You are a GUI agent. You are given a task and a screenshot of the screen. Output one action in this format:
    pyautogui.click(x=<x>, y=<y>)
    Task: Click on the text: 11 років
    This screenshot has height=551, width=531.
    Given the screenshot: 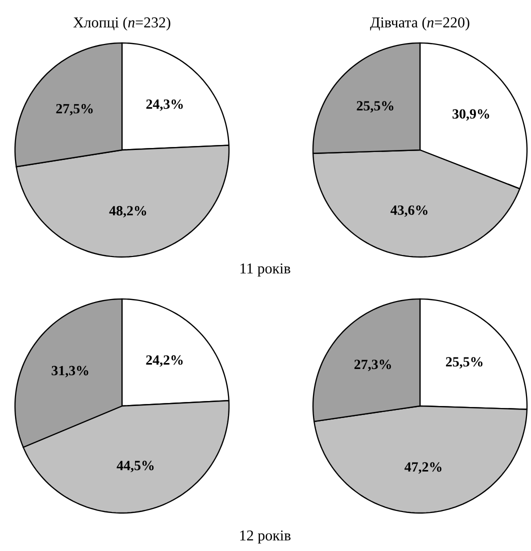 What is the action you would take?
    pyautogui.click(x=265, y=270)
    